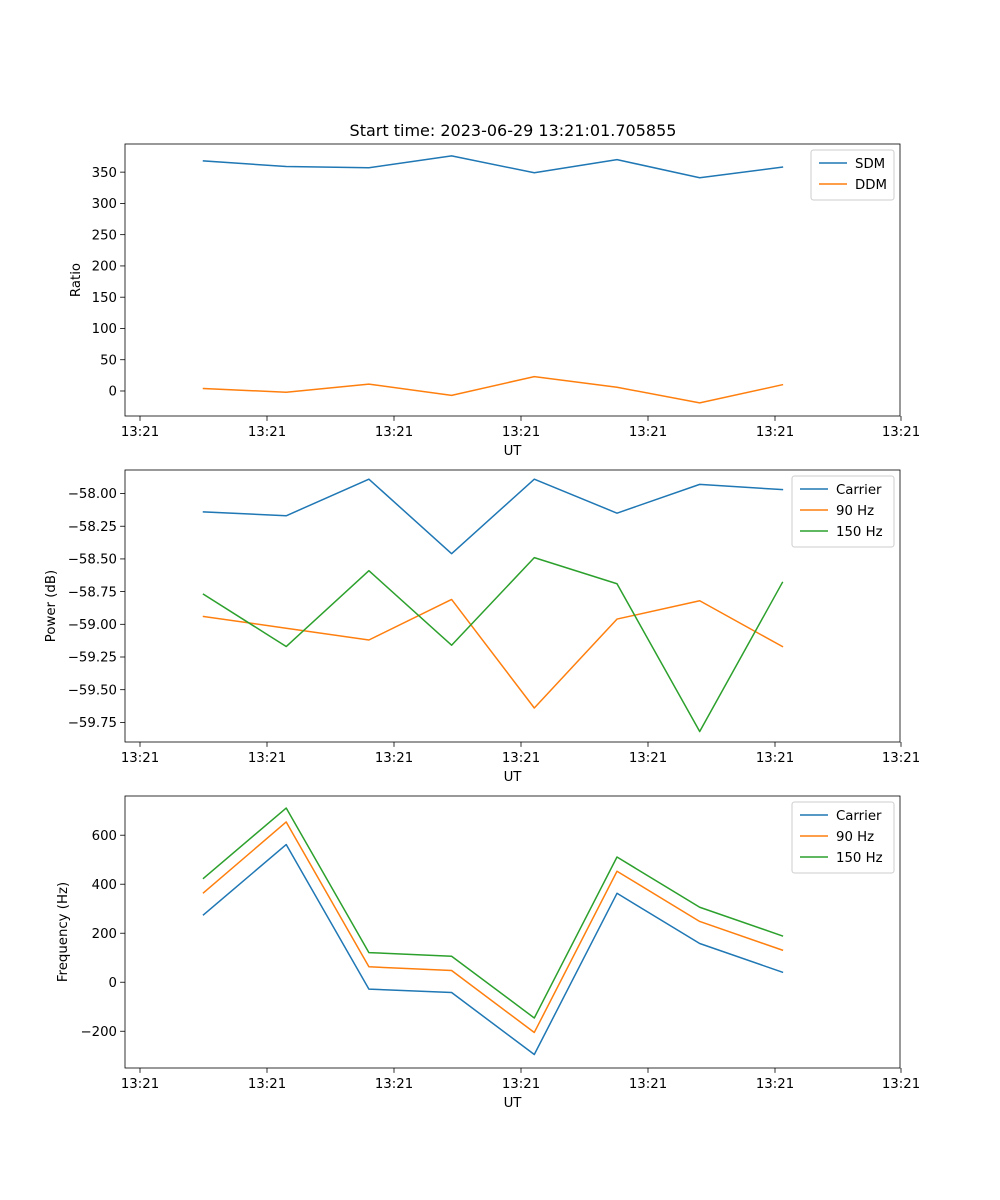 The width and height of the screenshot is (1000, 1200). Describe the element at coordinates (92, 560) in the screenshot. I see `y-tick-label: −58.50` at that location.